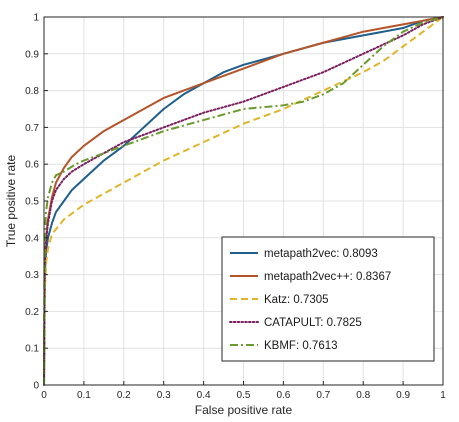  I want to click on y-tick-label: 0, so click(36, 386).